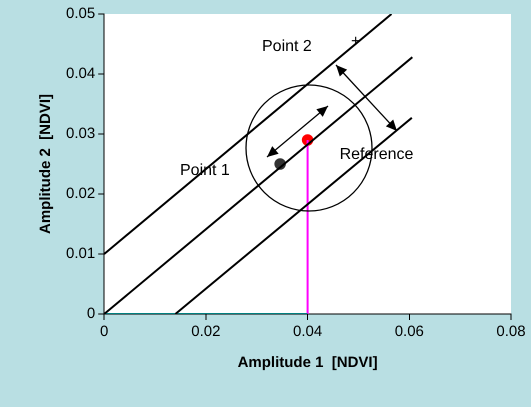 This screenshot has height=407, width=531. What do you see at coordinates (205, 331) in the screenshot?
I see `x-tick-label: 0.02` at bounding box center [205, 331].